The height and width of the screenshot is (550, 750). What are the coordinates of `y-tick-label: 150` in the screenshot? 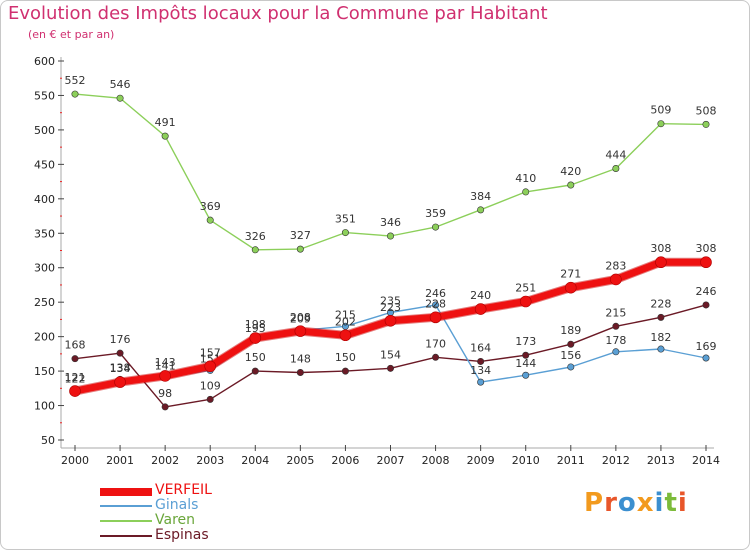 It's located at (44, 371).